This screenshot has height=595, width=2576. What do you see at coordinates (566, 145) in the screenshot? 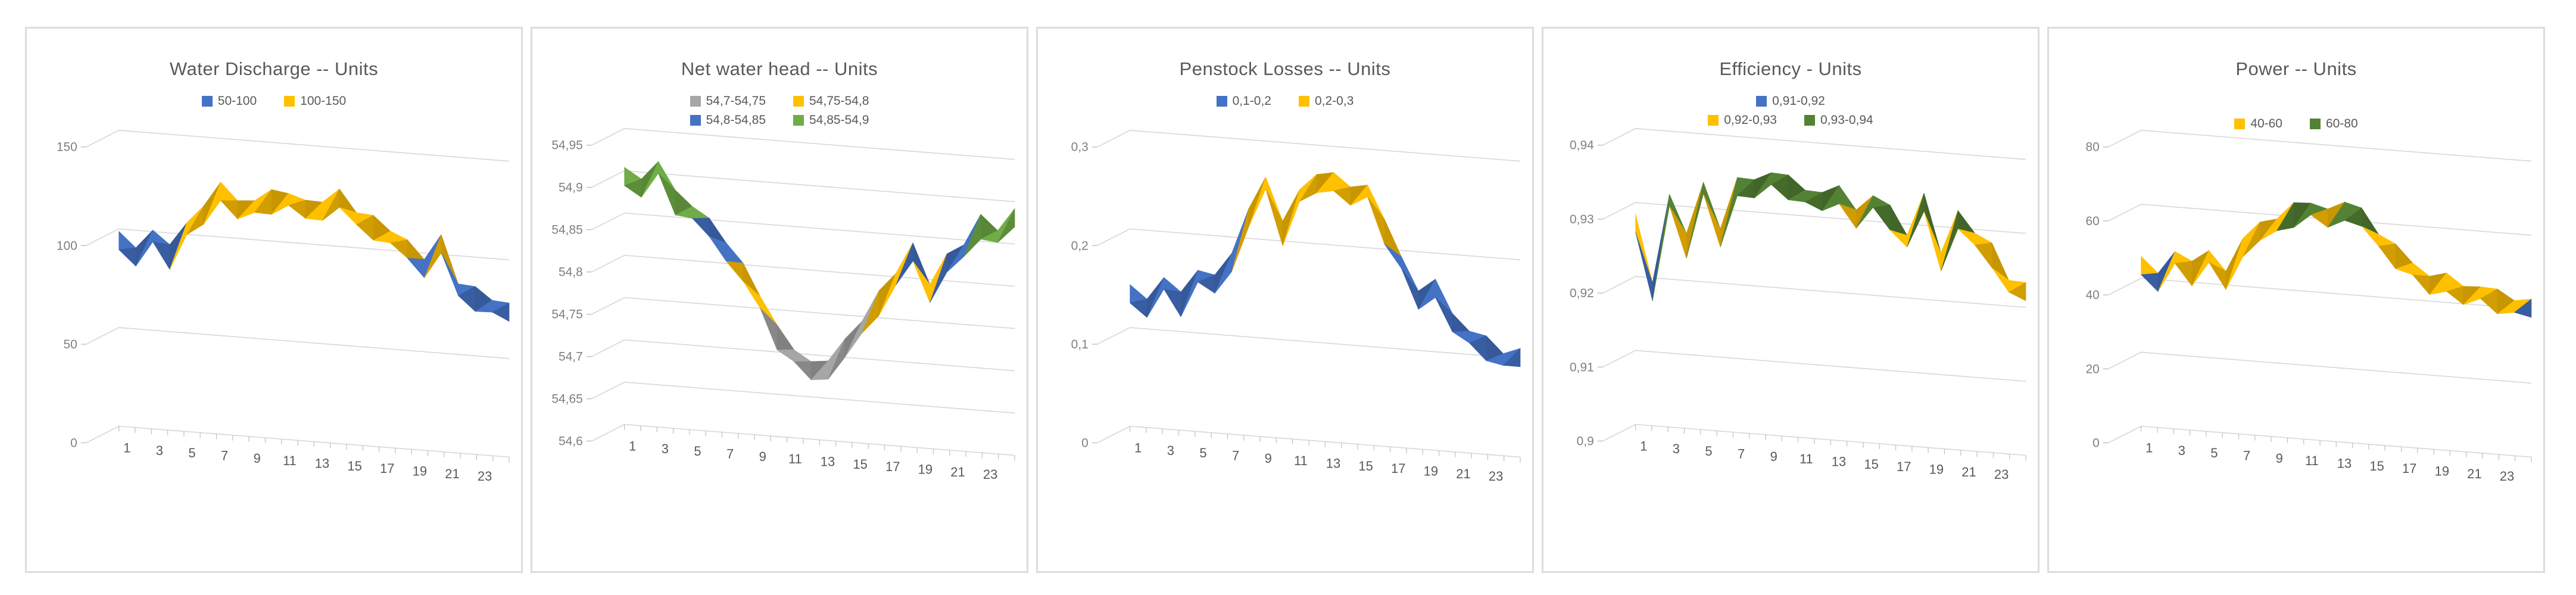
I see `y-axis-label: 54,95` at bounding box center [566, 145].